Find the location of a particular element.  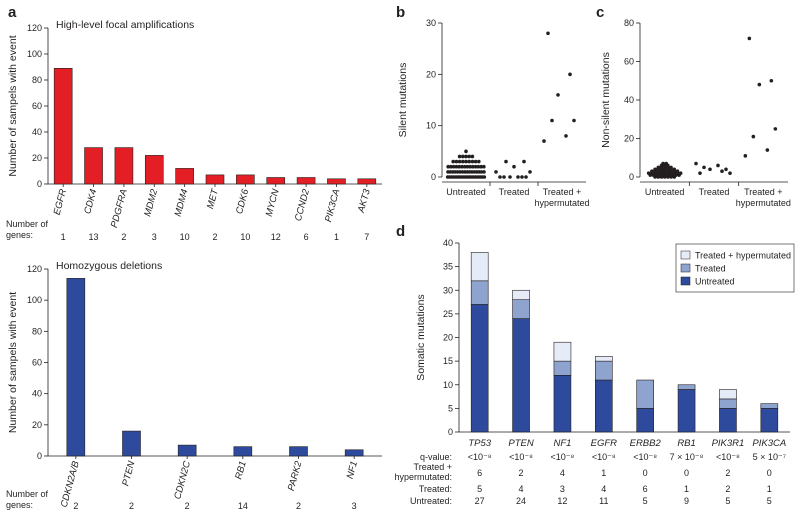

count-value: 9 is located at coordinates (686, 501).